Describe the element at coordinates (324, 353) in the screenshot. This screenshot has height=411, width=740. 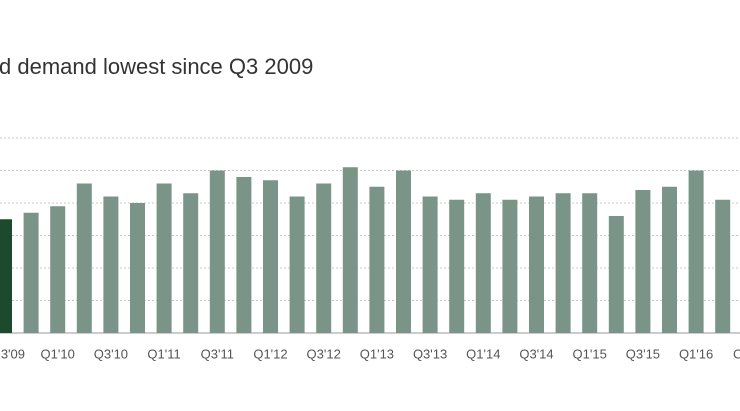
I see `x-tick-label: Q3'12` at that location.